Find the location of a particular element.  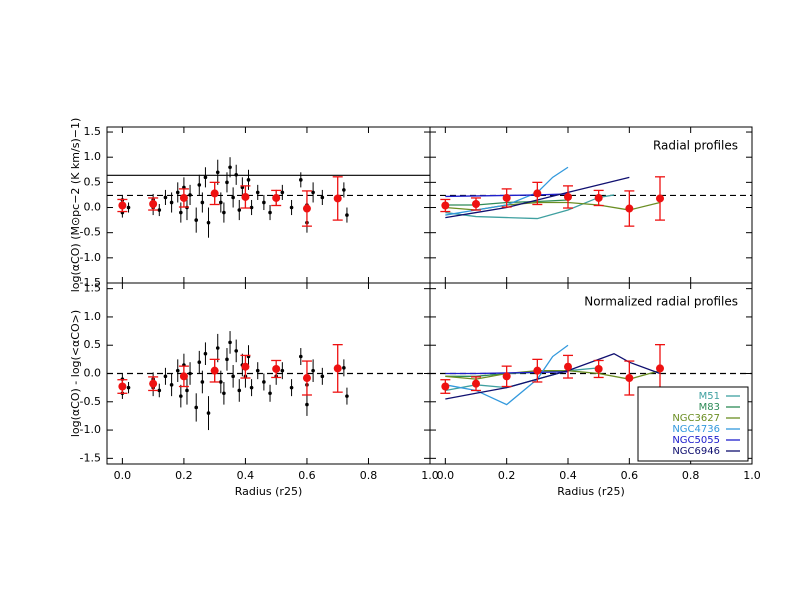

legend-label: M83 is located at coordinates (709, 407).